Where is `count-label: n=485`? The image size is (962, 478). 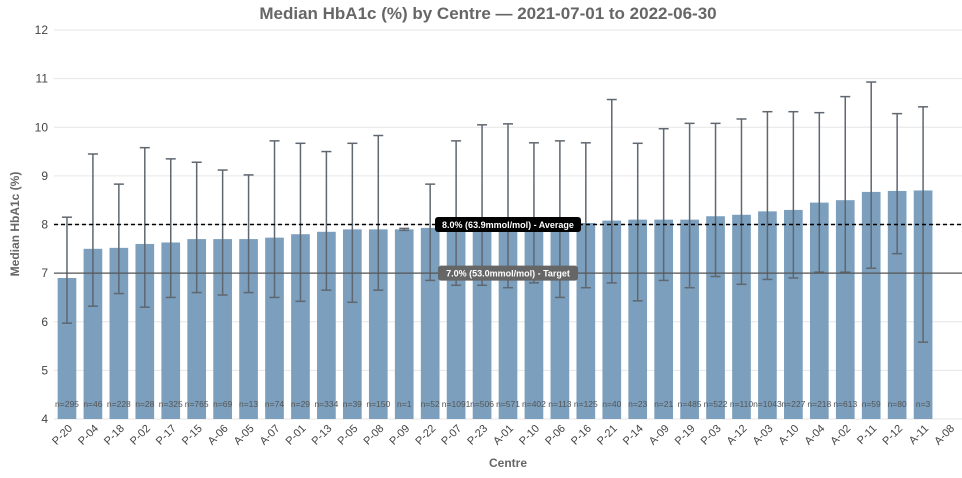 count-label: n=485 is located at coordinates (690, 404).